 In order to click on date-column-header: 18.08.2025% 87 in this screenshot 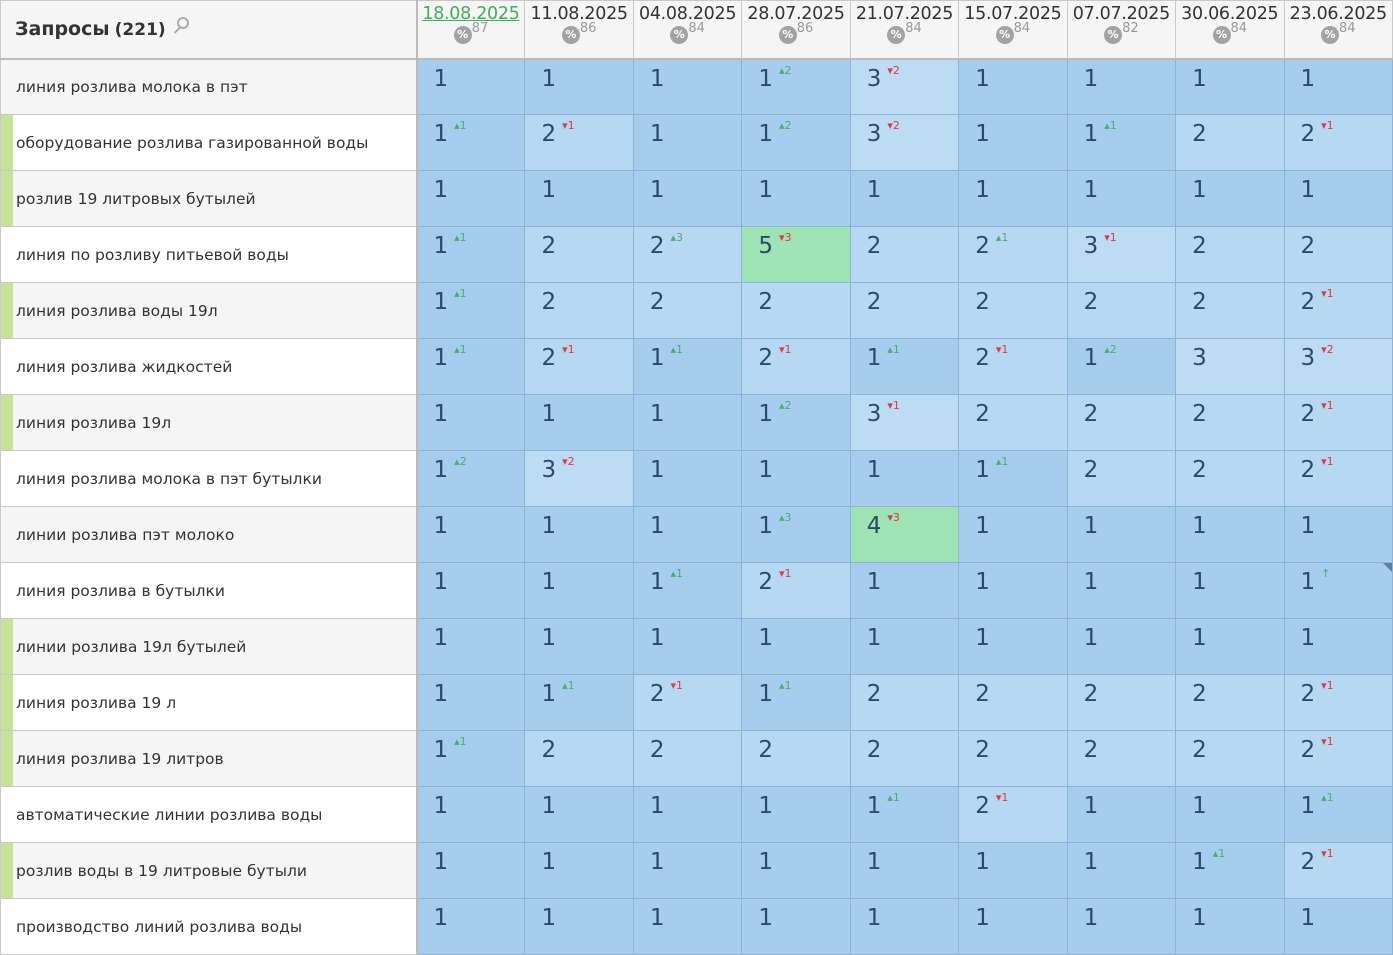, I will do `click(470, 30)`.